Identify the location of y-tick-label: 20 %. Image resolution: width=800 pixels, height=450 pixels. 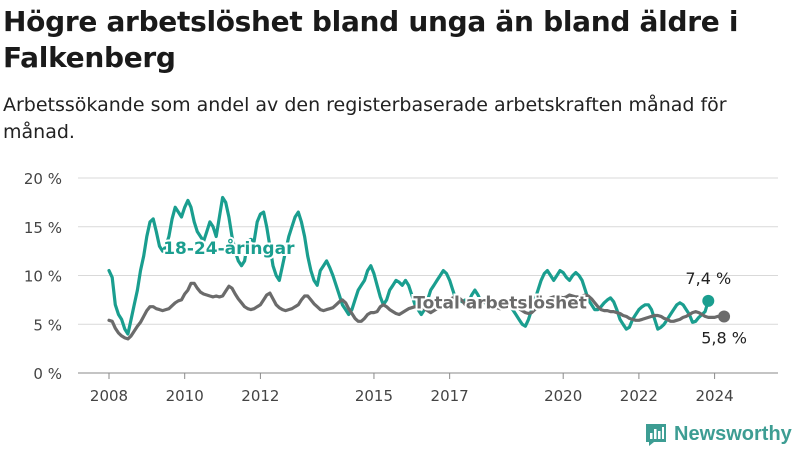
(43, 179).